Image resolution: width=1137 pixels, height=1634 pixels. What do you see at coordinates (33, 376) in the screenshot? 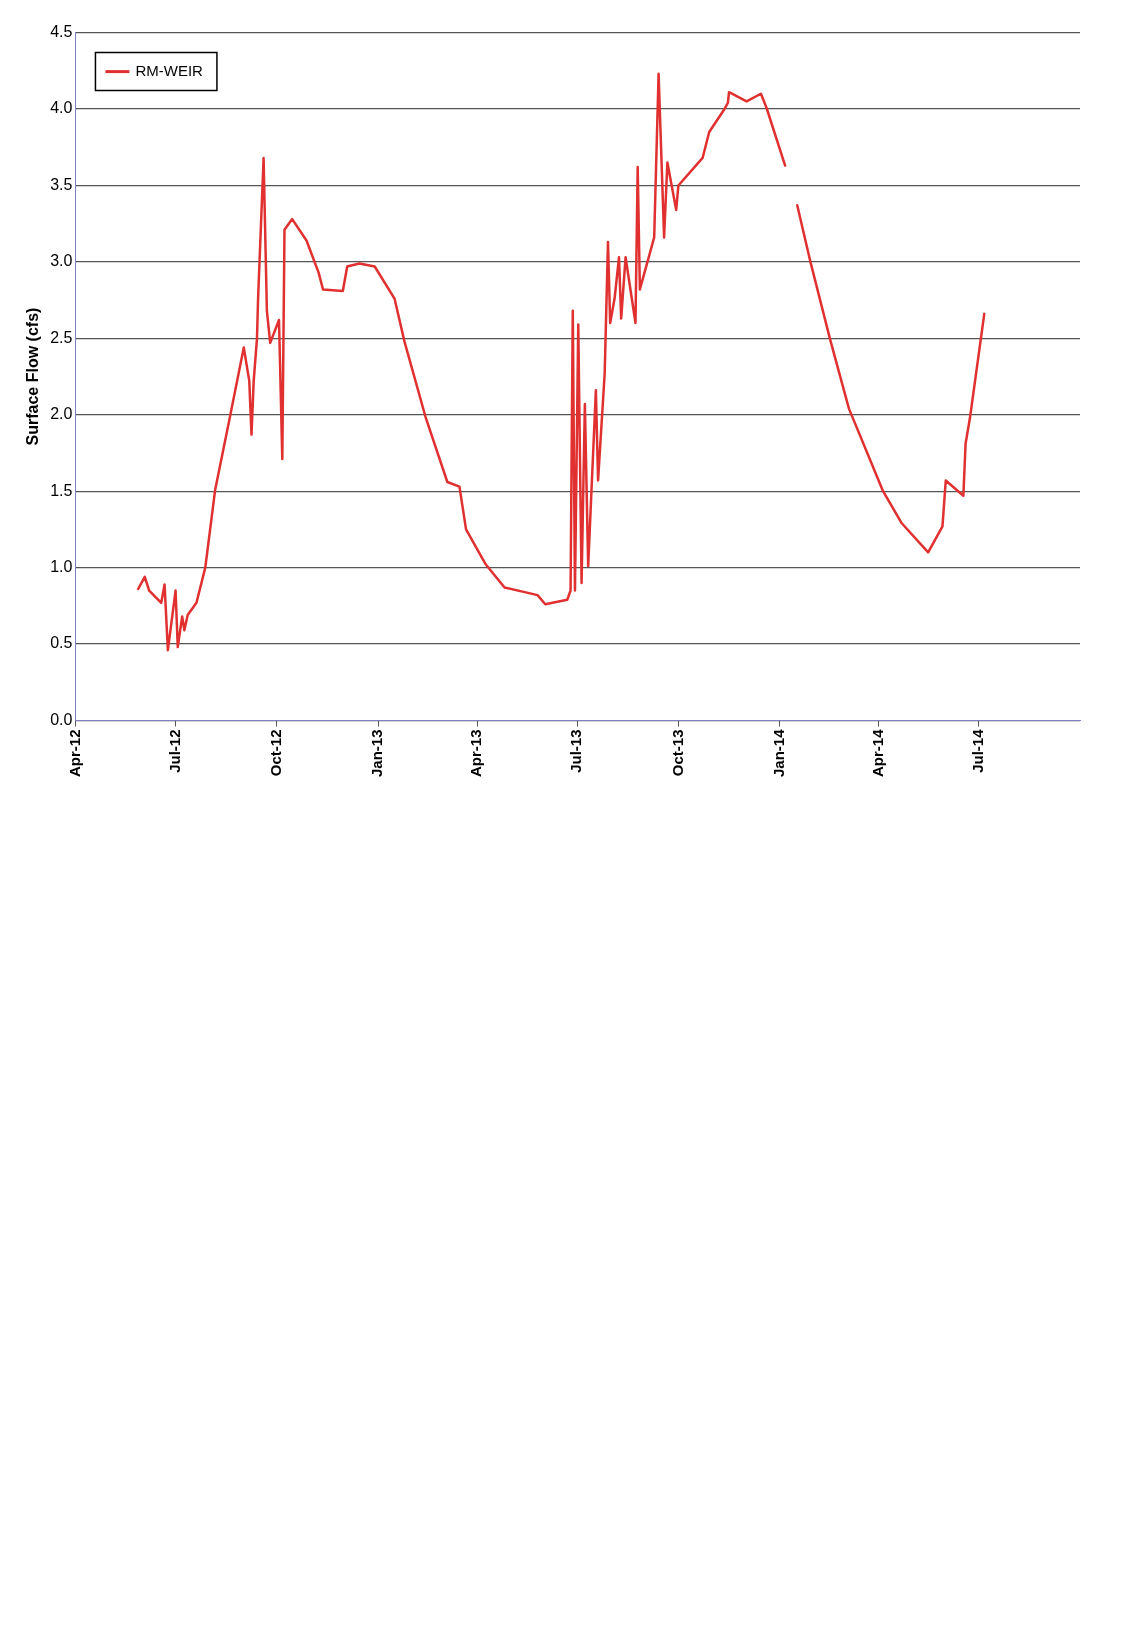
I see `y-axis-title: Surface Flow (cfs)` at bounding box center [33, 376].